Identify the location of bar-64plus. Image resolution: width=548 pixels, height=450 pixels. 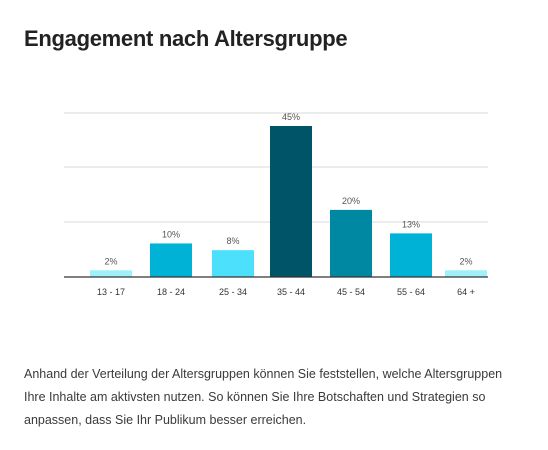
(466, 273).